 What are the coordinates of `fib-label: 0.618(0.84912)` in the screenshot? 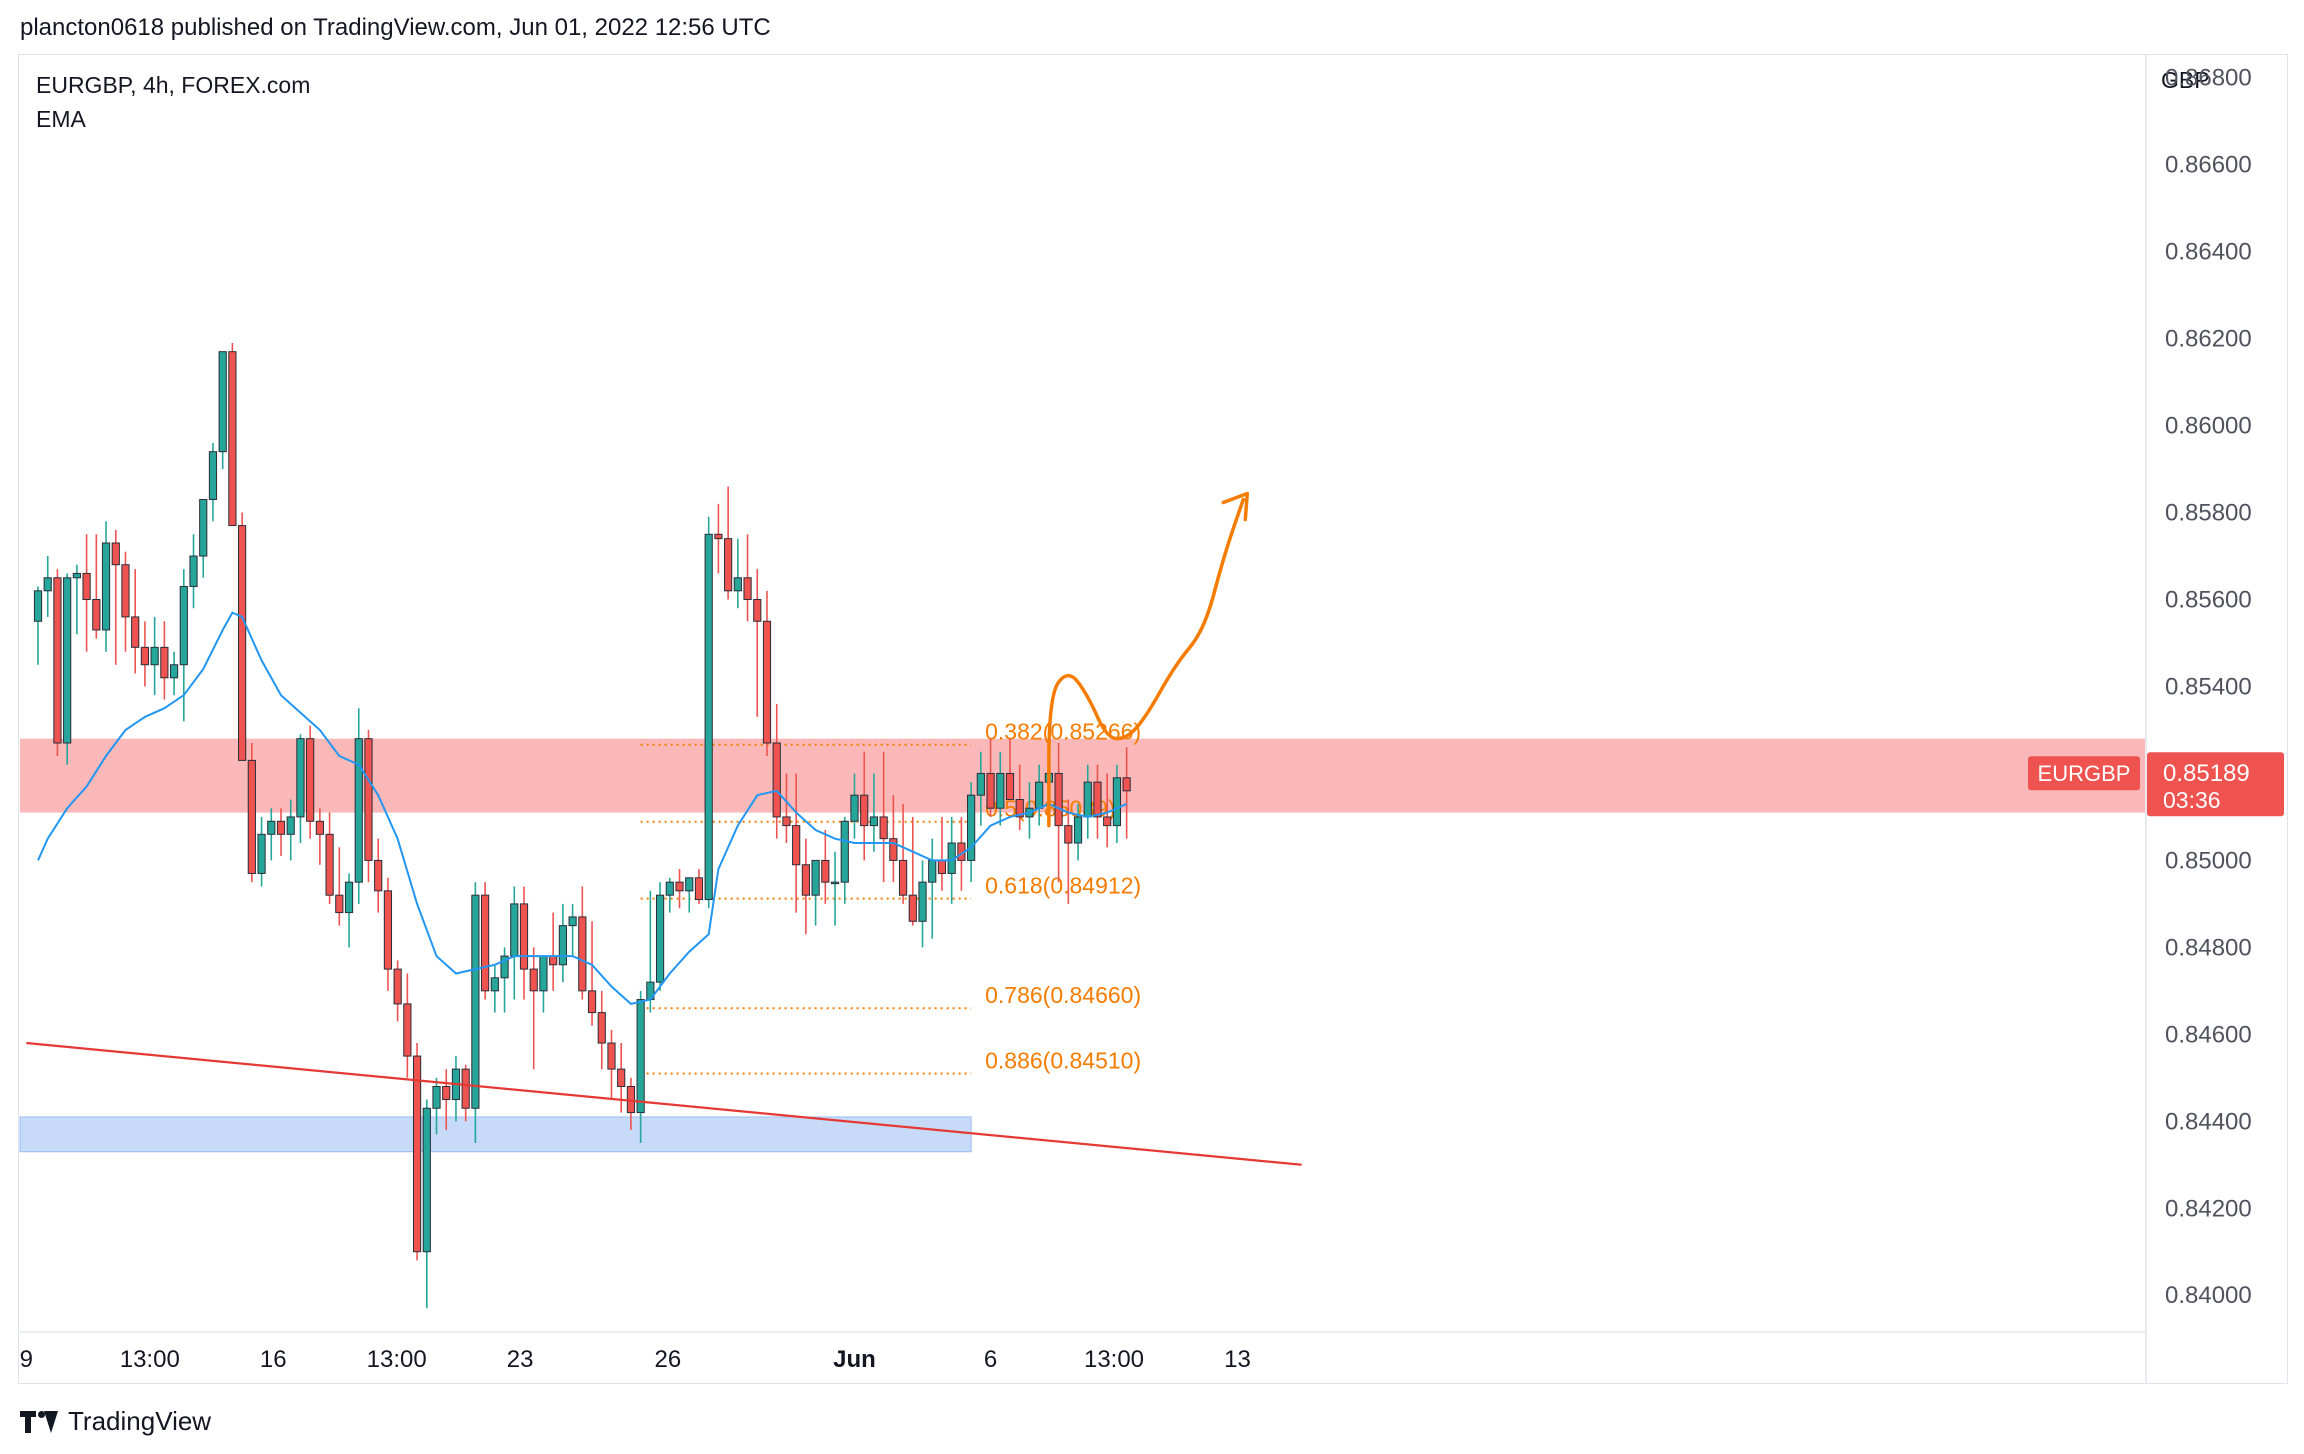 It's located at (1063, 886).